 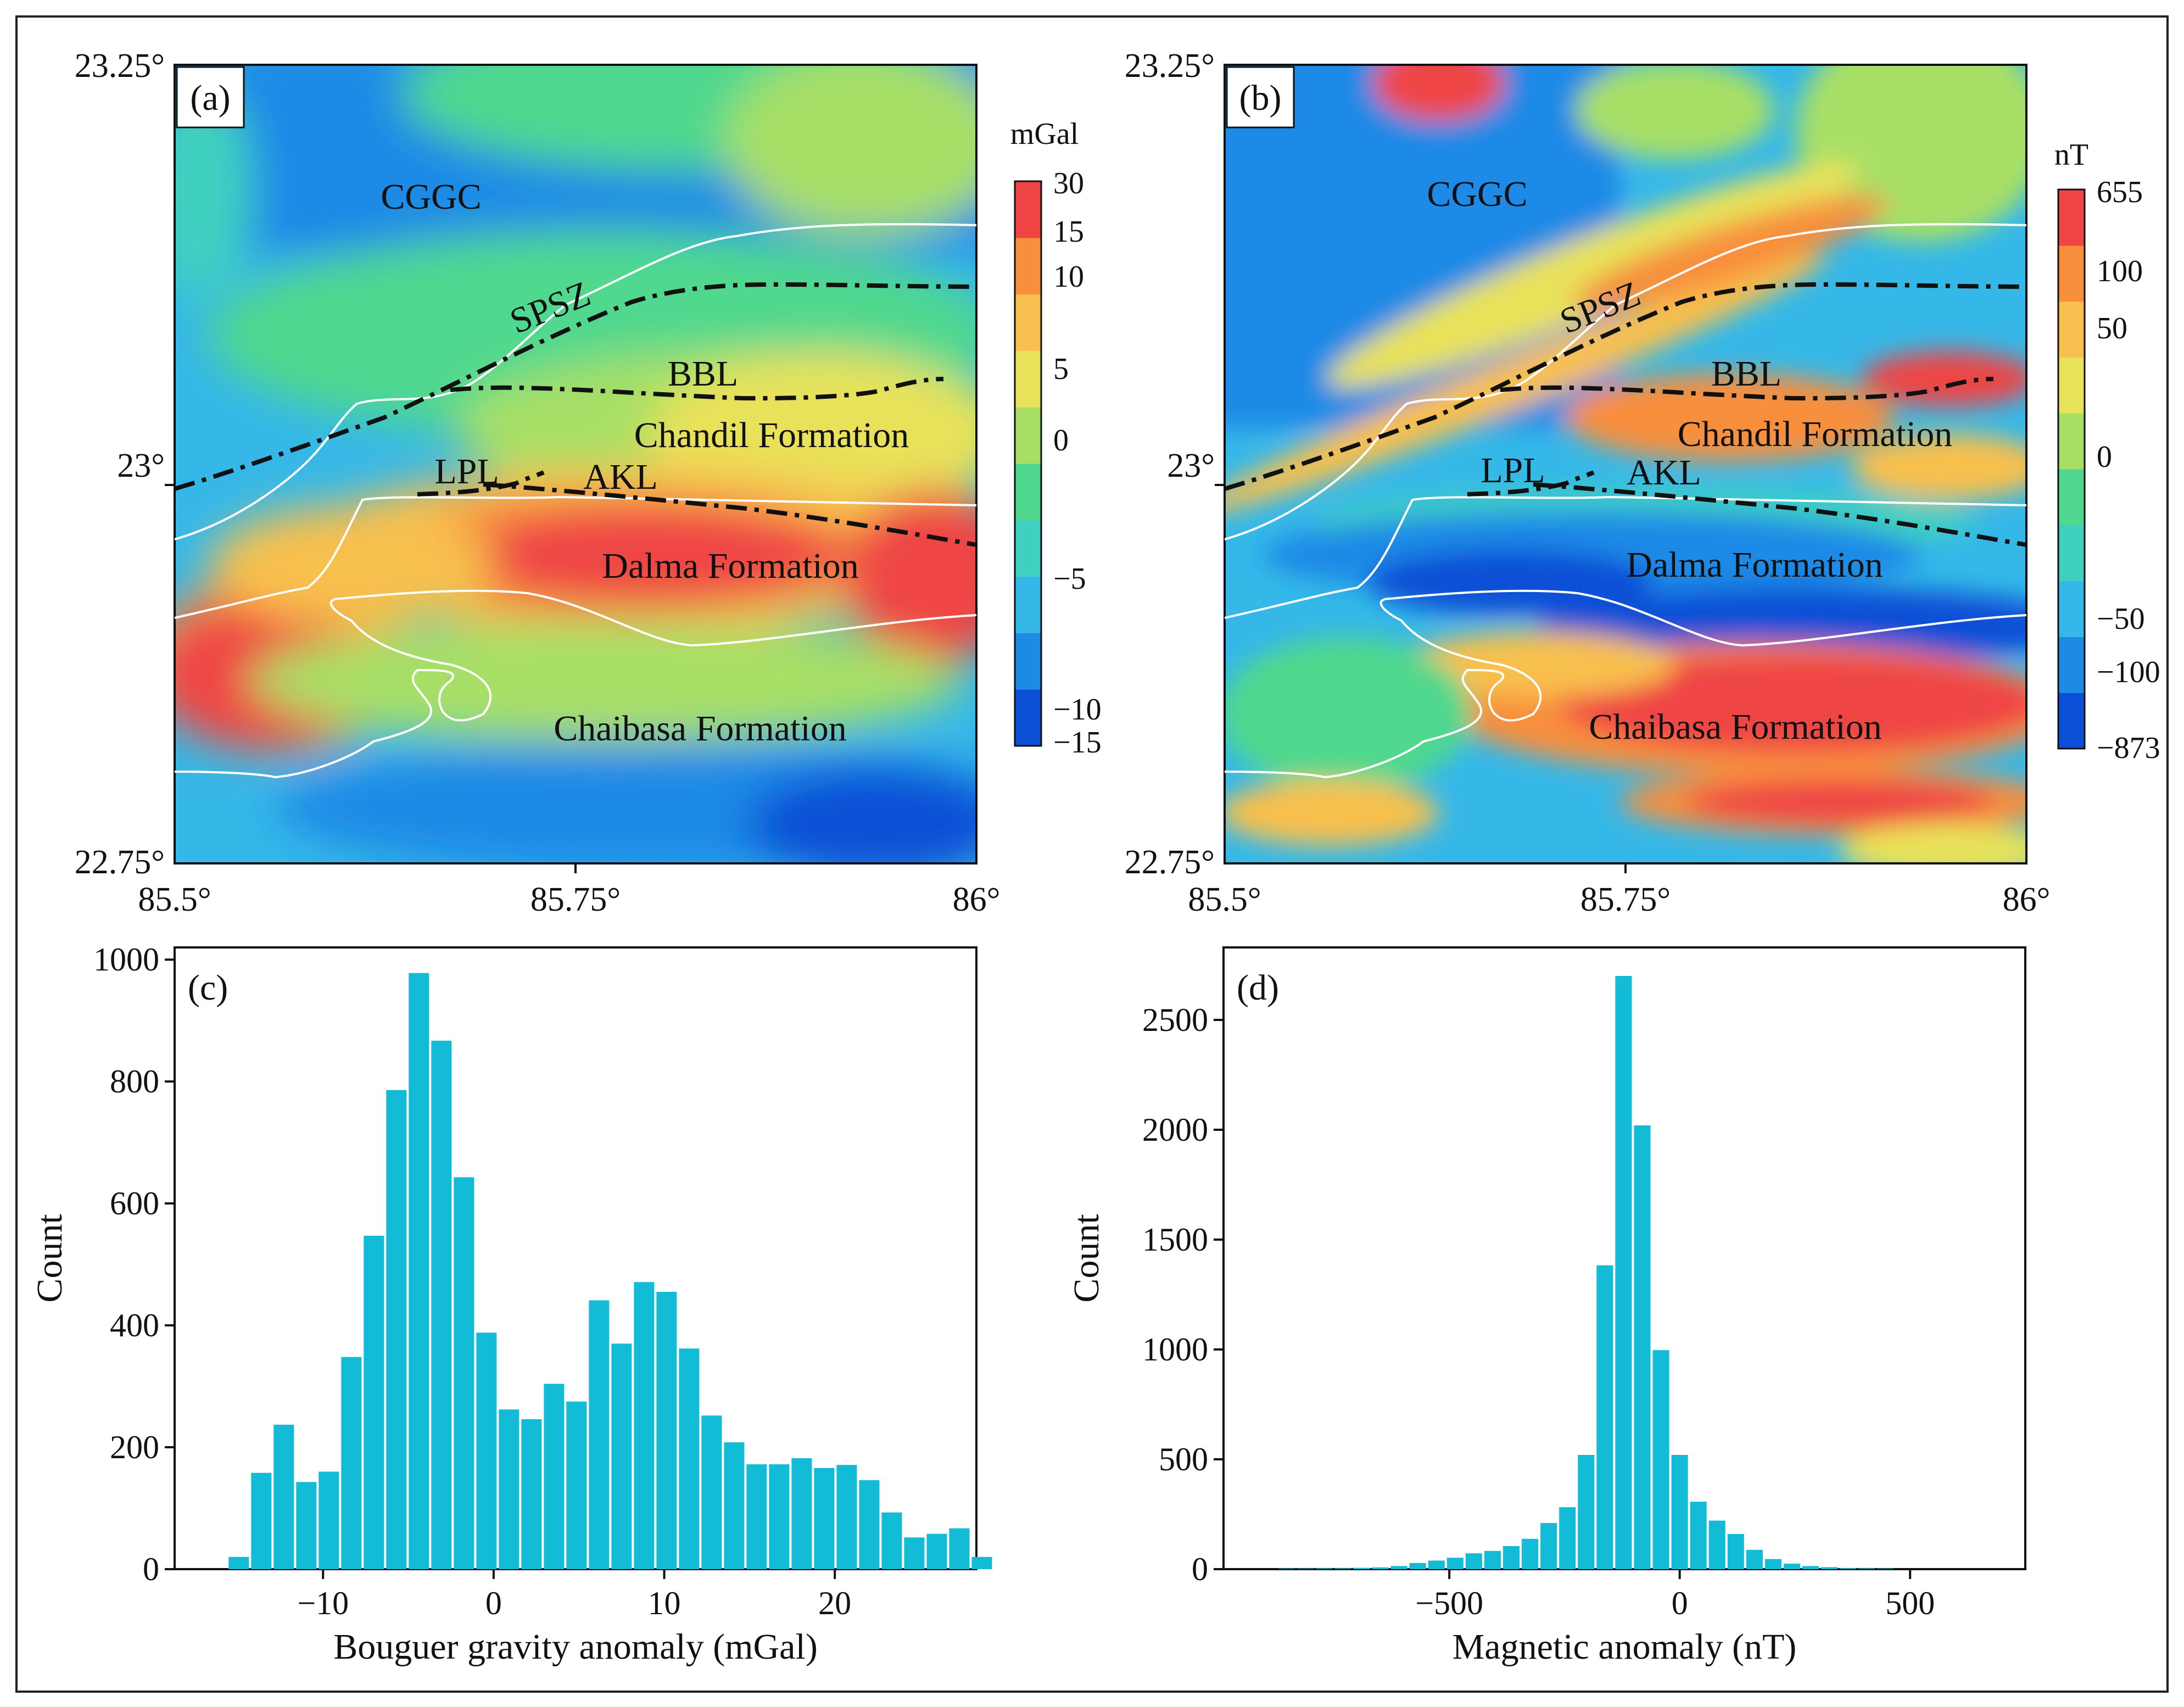 What do you see at coordinates (2027, 899) in the screenshot?
I see `panel-b-xtick-right: 86°` at bounding box center [2027, 899].